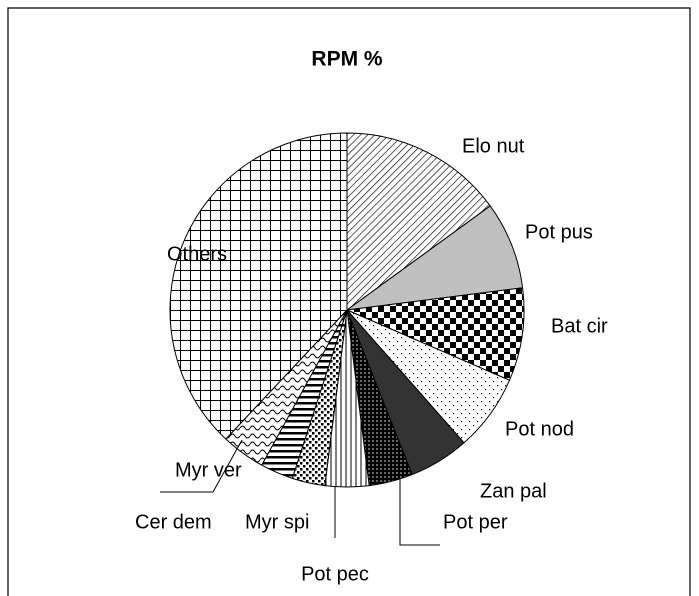  I want to click on slice-label: Elo nut, so click(493, 146).